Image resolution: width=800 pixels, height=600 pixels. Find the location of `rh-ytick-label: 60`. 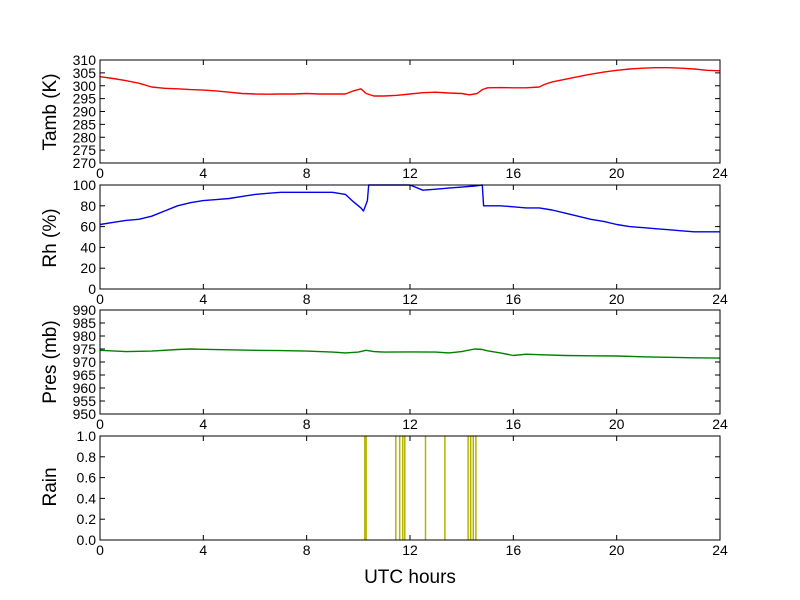

rh-ytick-label: 60 is located at coordinates (88, 227).